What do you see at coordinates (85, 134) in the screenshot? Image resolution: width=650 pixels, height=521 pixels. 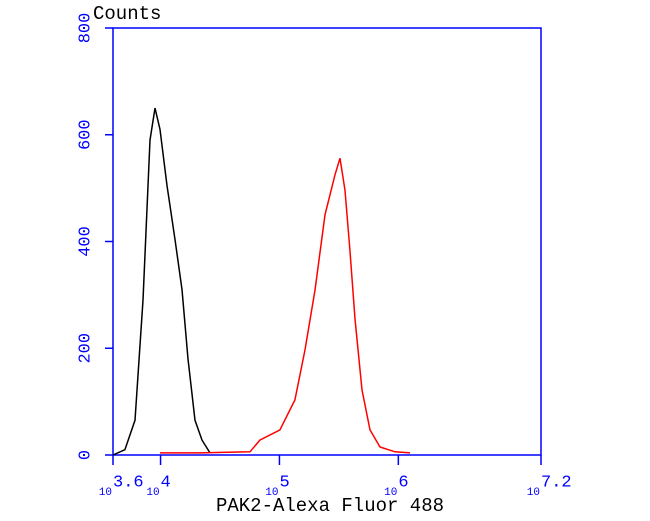 I see `y-tick-label: 600` at bounding box center [85, 134].